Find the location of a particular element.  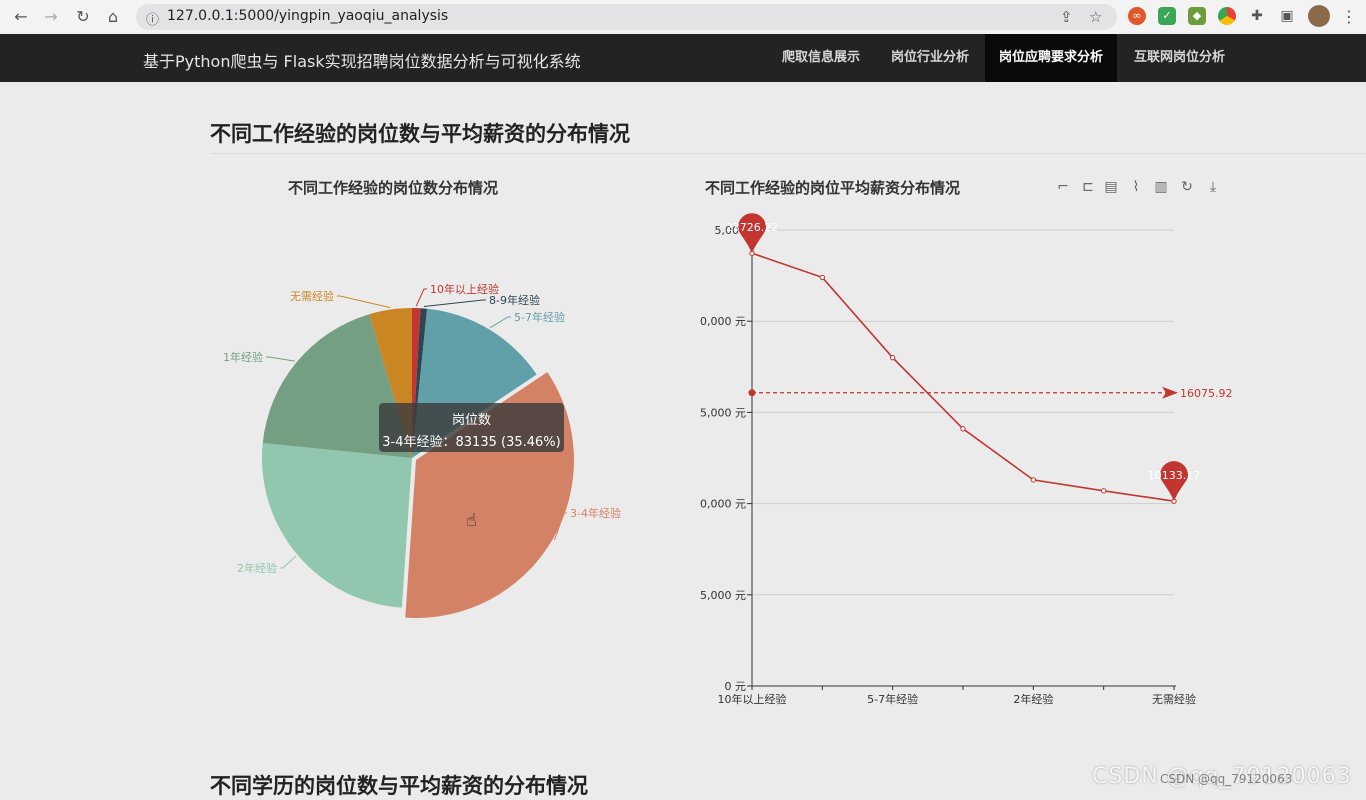

watermark: CSDN @qq_79120063 is located at coordinates (1222, 776).